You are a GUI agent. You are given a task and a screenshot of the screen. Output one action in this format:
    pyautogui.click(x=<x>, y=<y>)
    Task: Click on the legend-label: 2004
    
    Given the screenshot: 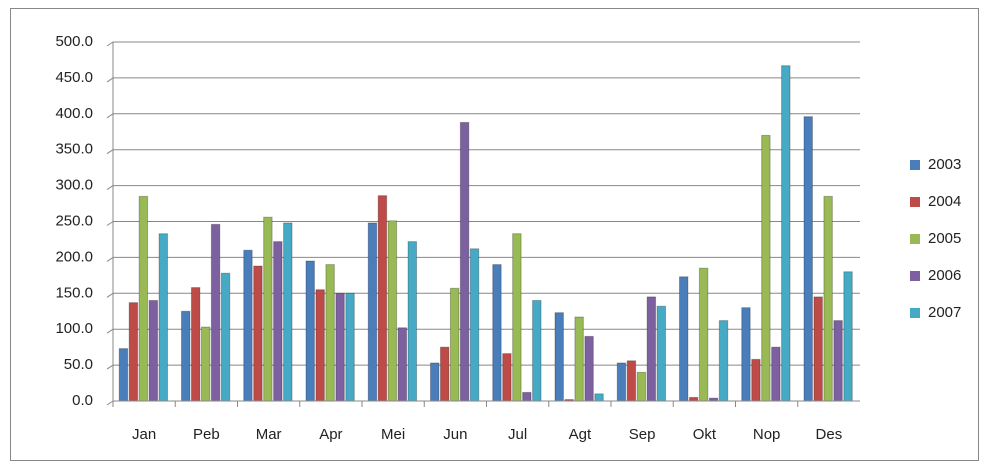 What is the action you would take?
    pyautogui.click(x=944, y=201)
    